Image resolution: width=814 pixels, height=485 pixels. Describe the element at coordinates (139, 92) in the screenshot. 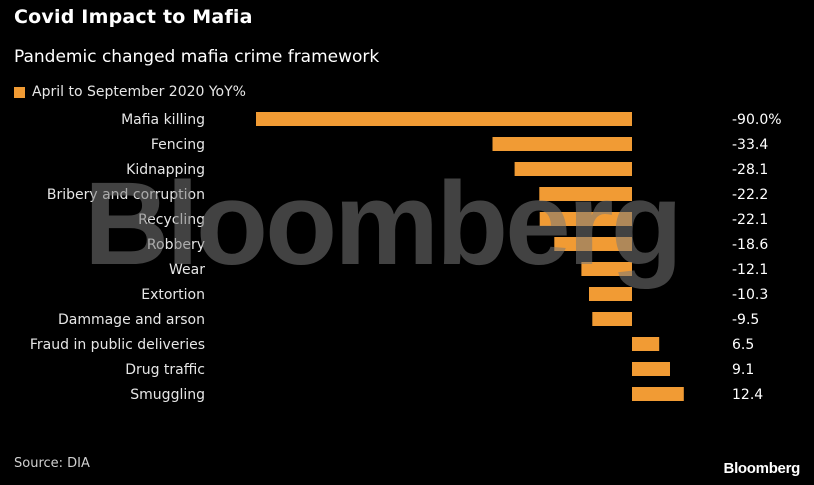

I see `legend-label: April to September 2020 YoY%` at that location.